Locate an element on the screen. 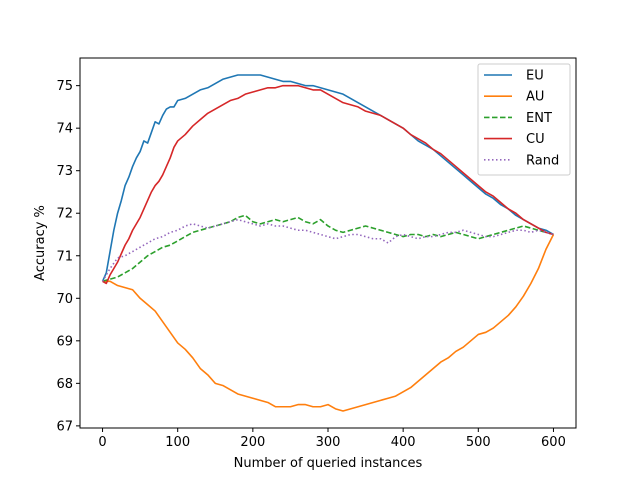 The width and height of the screenshot is (640, 480). y-tick-label: 71 is located at coordinates (64, 256).